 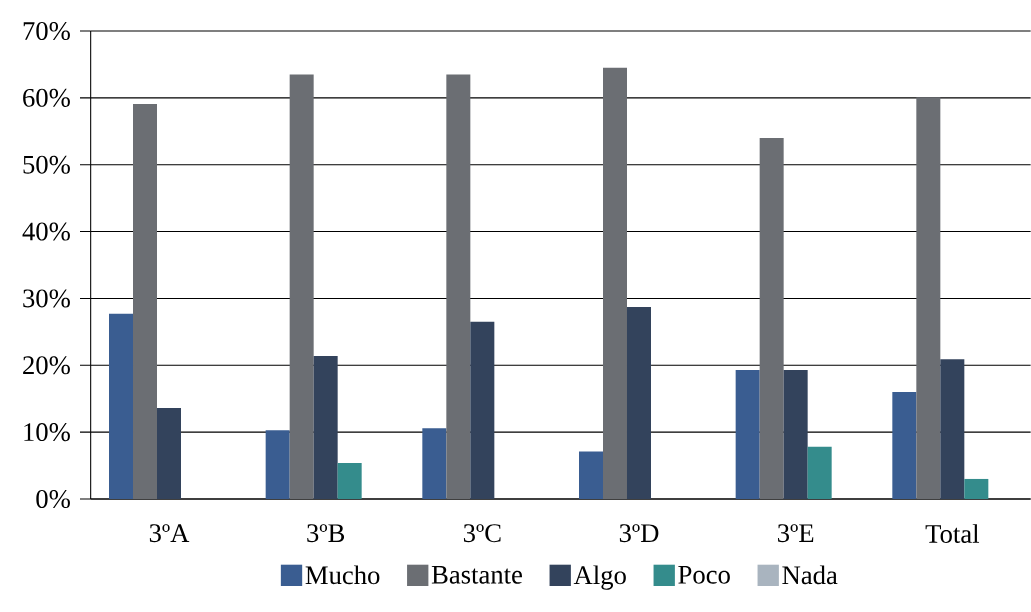 What do you see at coordinates (796, 533) in the screenshot?
I see `x-tick-label: 3ºE` at bounding box center [796, 533].